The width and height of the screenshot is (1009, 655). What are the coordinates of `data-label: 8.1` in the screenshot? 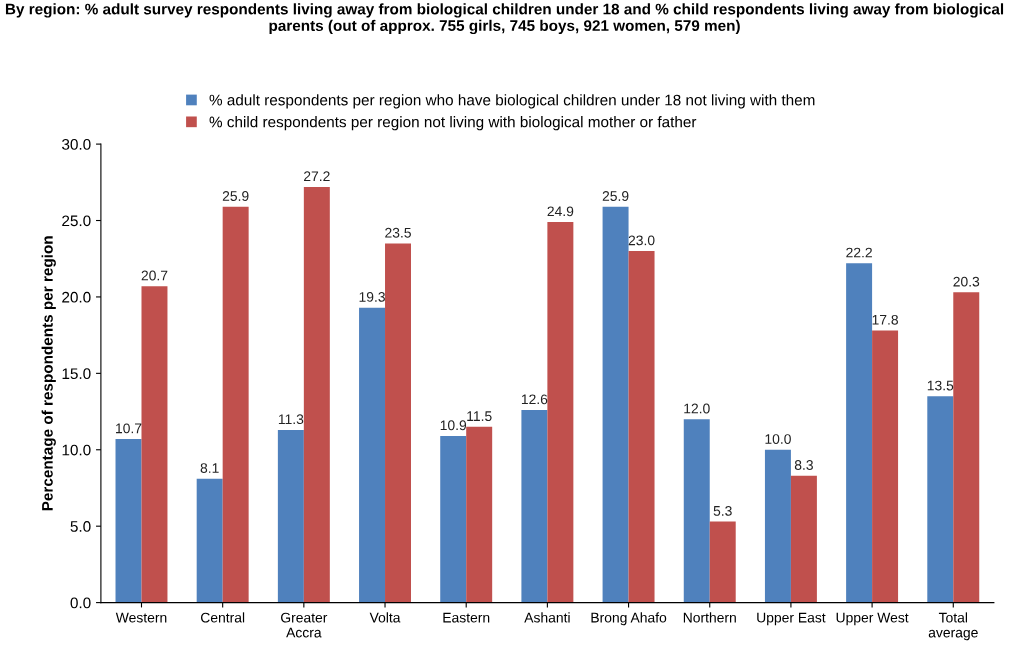 It's located at (209, 468).